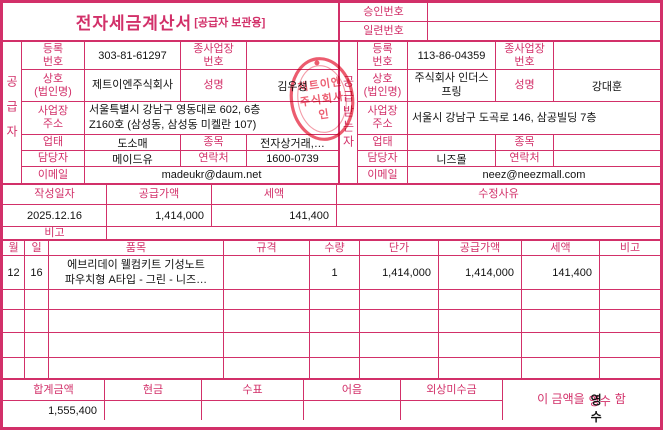  I want to click on receipt-suffix: 함, so click(620, 399).